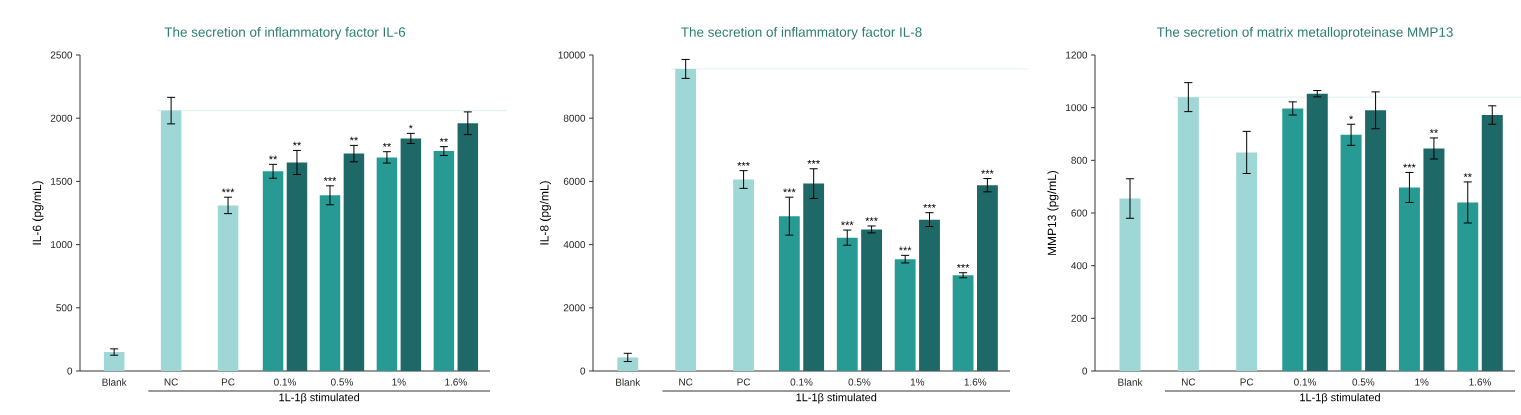 This screenshot has width=1521, height=415. What do you see at coordinates (572, 55) in the screenshot?
I see `y-tick-label: 10000` at bounding box center [572, 55].